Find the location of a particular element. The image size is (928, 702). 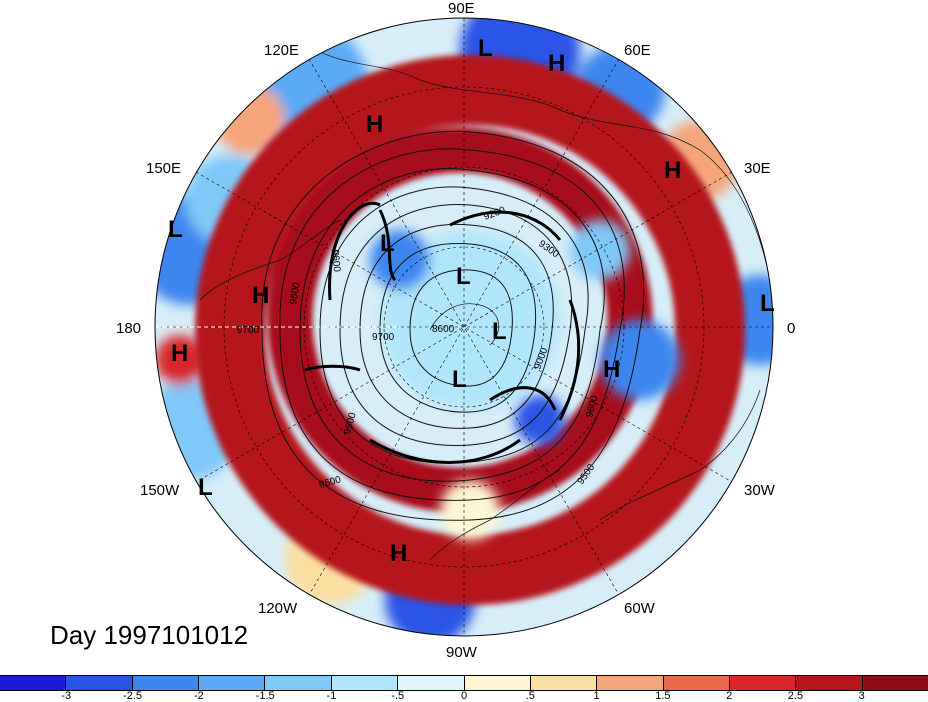

day-title: Day 1997101012 is located at coordinates (149, 635).